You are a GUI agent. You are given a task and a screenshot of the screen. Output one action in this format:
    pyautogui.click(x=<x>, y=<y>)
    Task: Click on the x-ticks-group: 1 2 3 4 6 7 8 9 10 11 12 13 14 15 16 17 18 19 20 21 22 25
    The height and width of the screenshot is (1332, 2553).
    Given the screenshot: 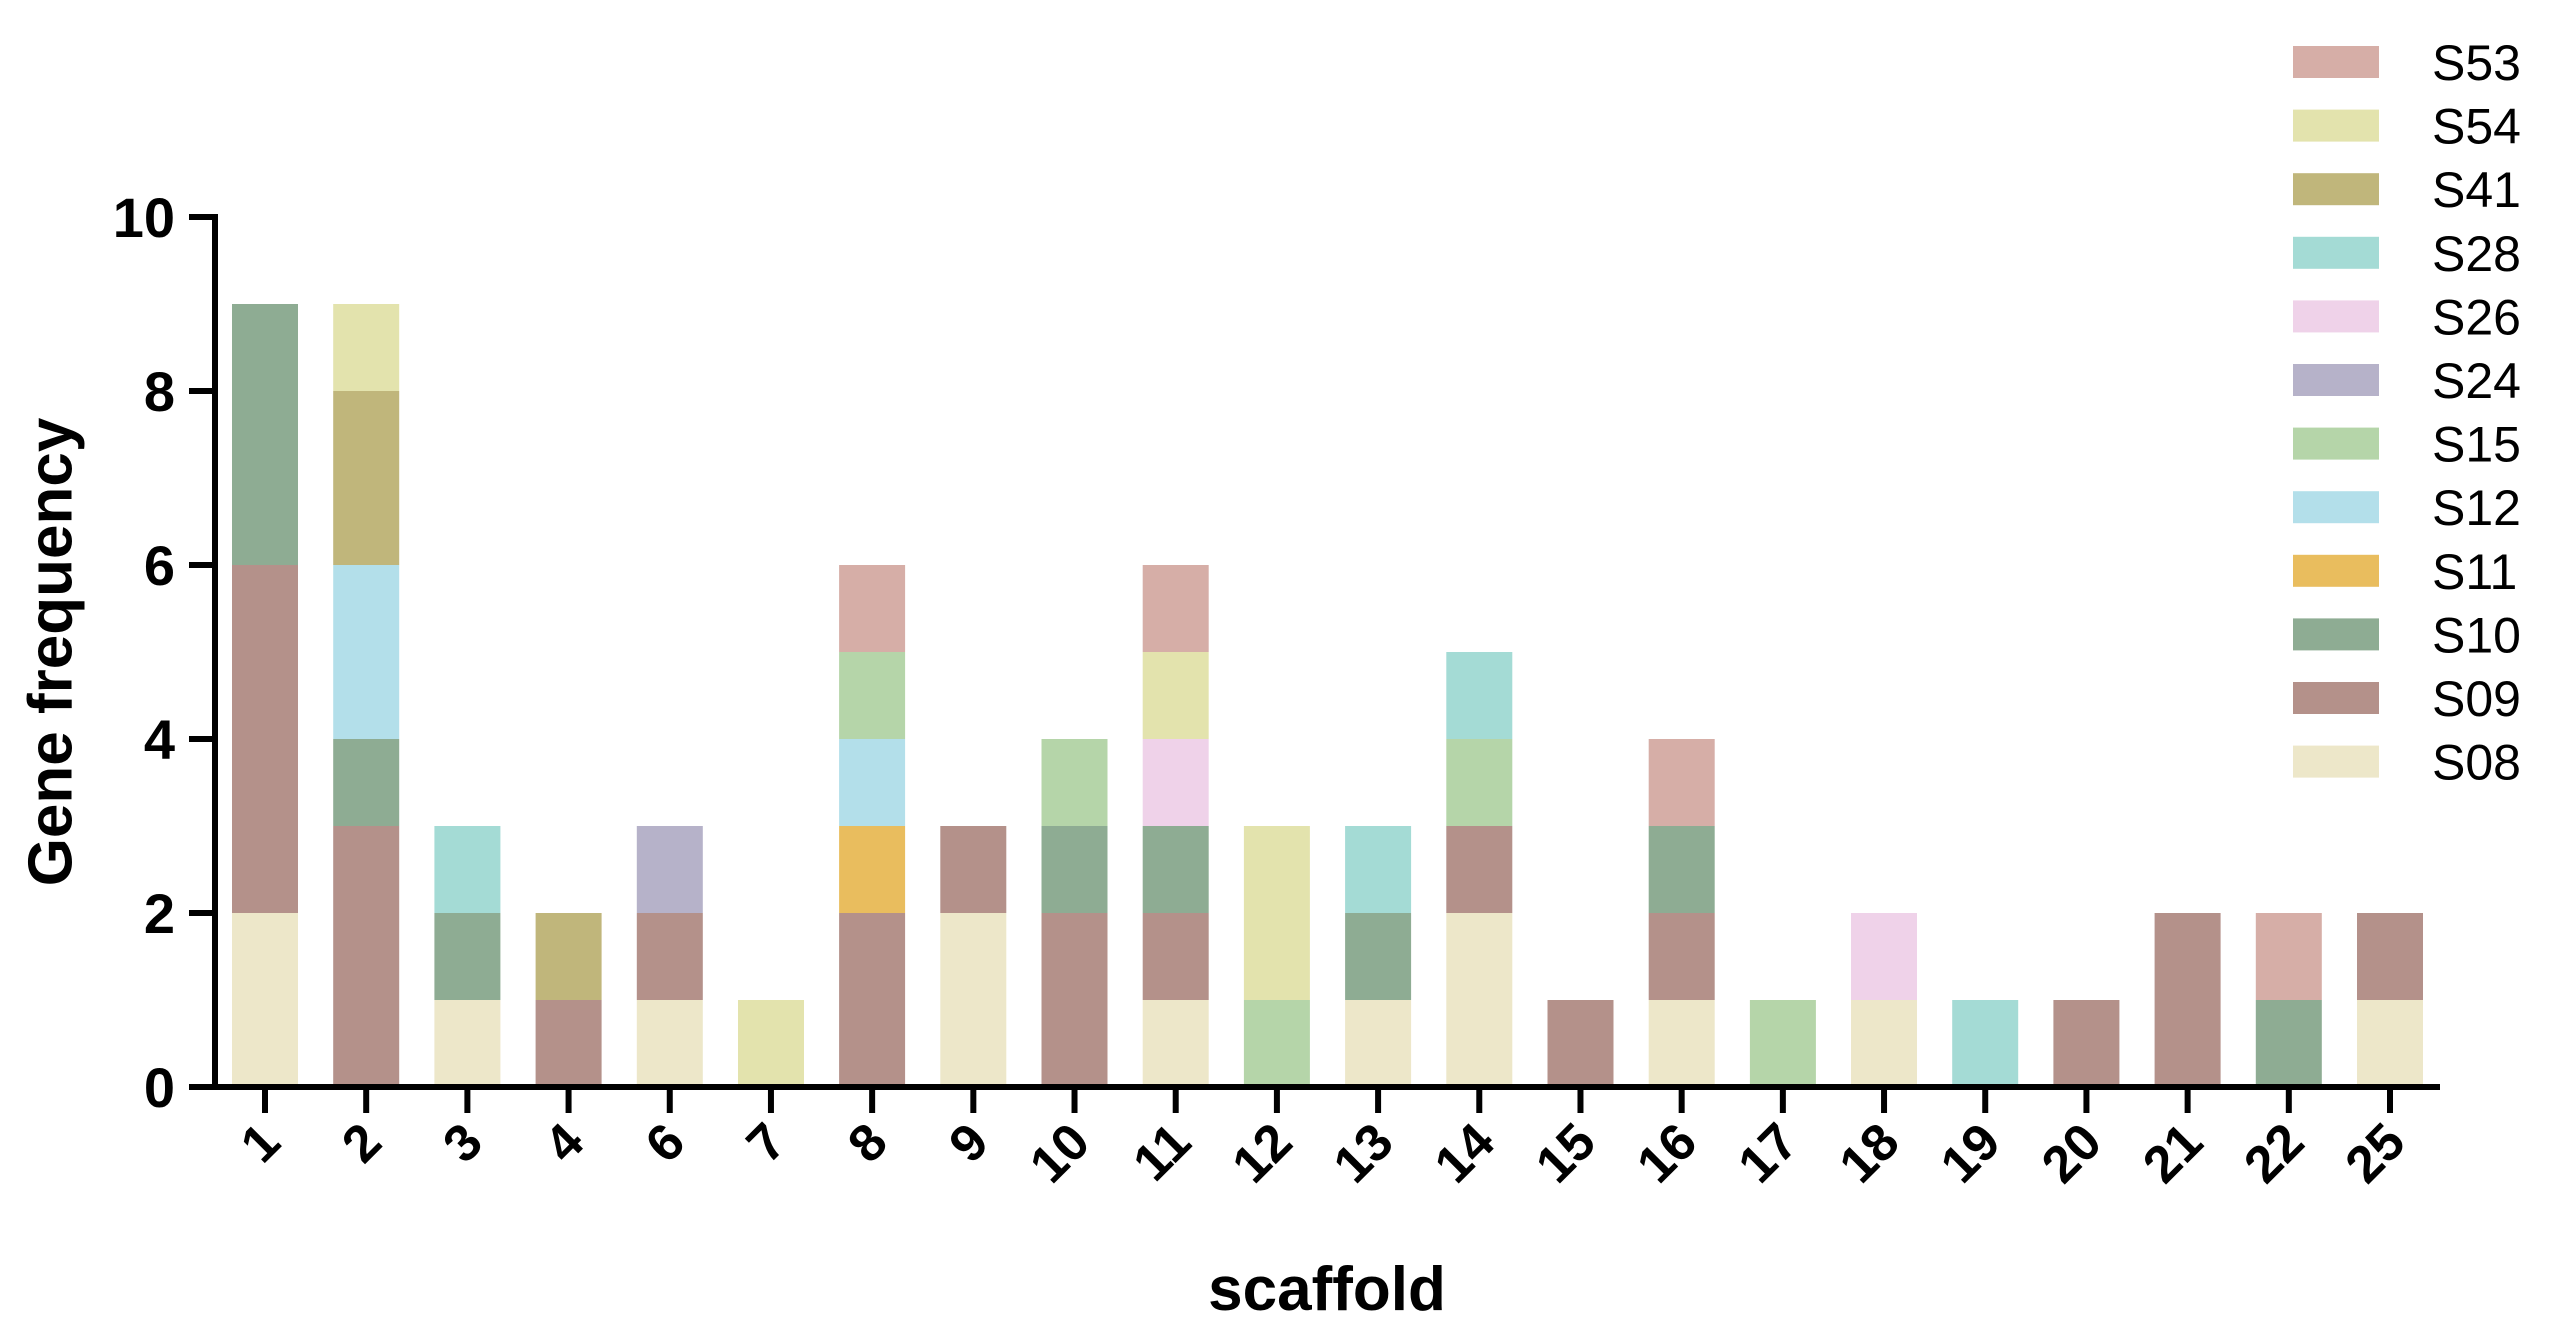 What is the action you would take?
    pyautogui.click(x=1323, y=1140)
    